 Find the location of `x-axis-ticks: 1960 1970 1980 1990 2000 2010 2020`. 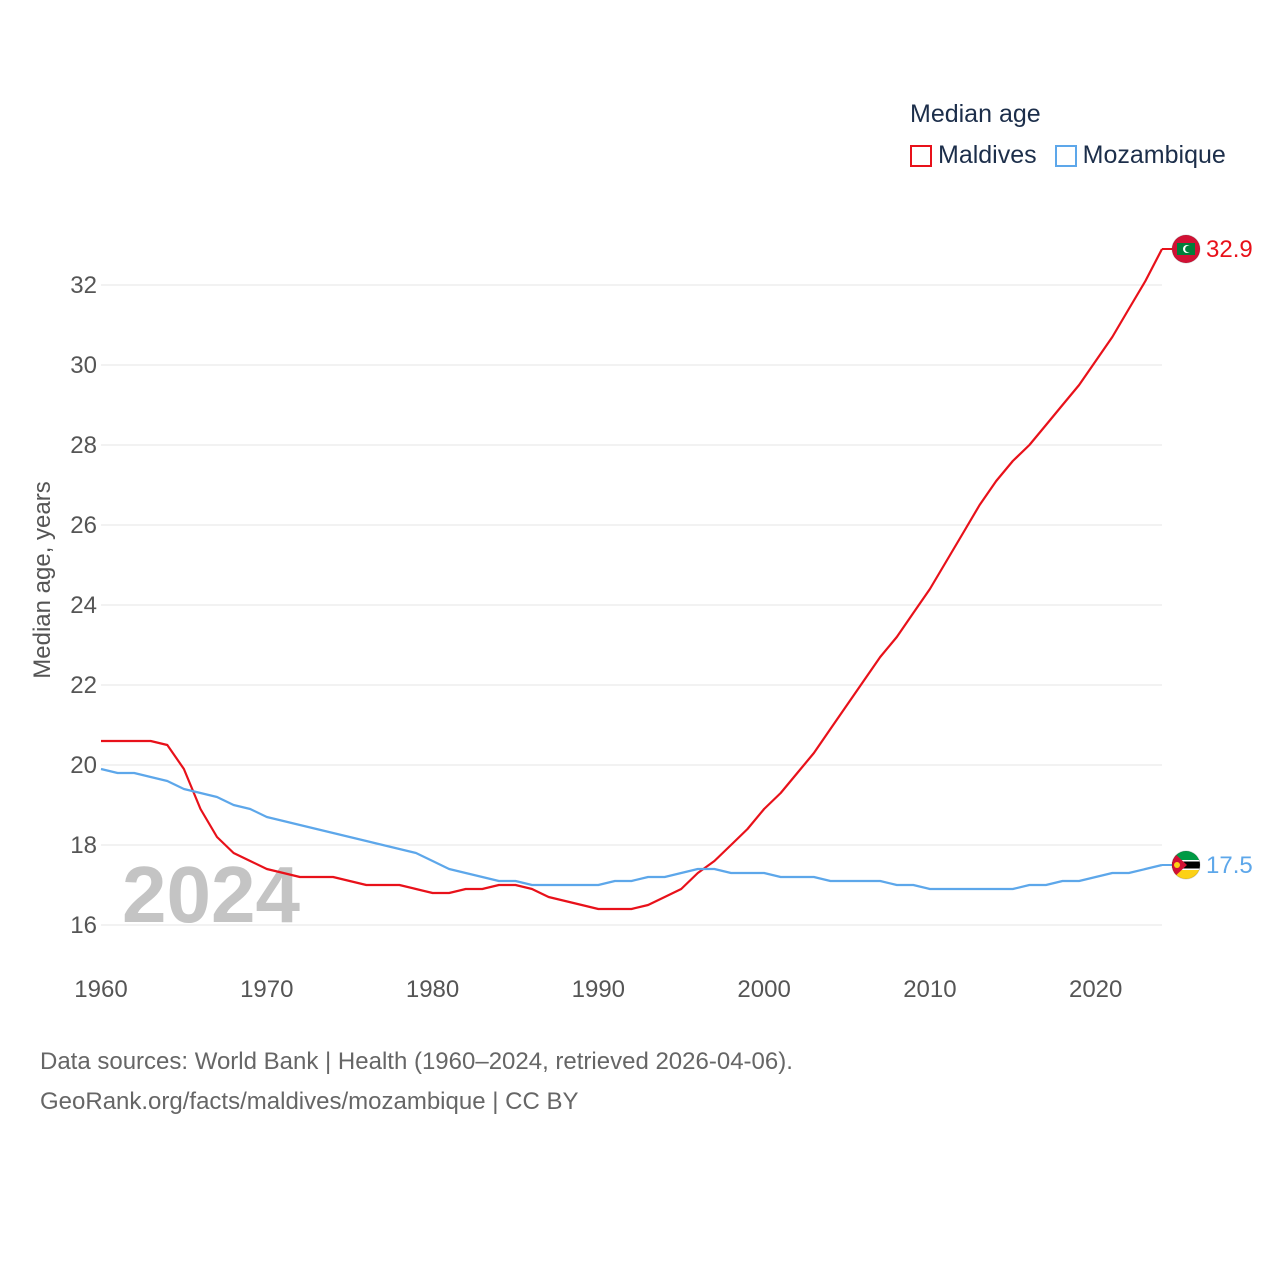

x-axis-ticks: 1960 1970 1980 1990 2000 2010 2020 is located at coordinates (598, 989).